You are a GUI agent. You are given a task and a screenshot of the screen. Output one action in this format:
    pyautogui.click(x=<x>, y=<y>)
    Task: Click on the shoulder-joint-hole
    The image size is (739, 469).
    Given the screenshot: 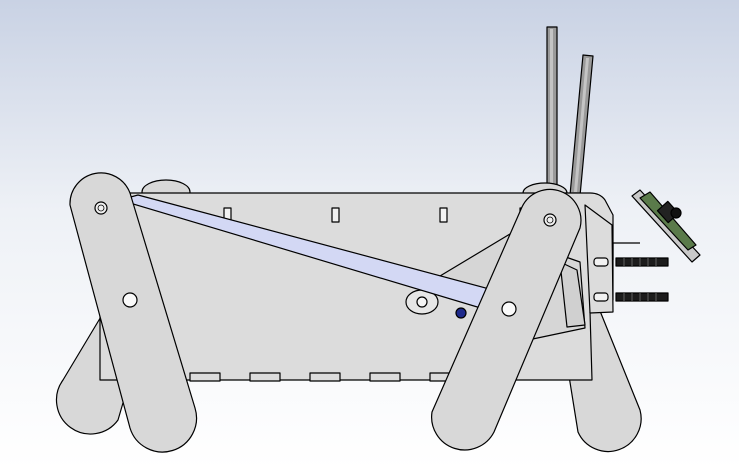 What is the action you would take?
    pyautogui.click(x=550, y=220)
    